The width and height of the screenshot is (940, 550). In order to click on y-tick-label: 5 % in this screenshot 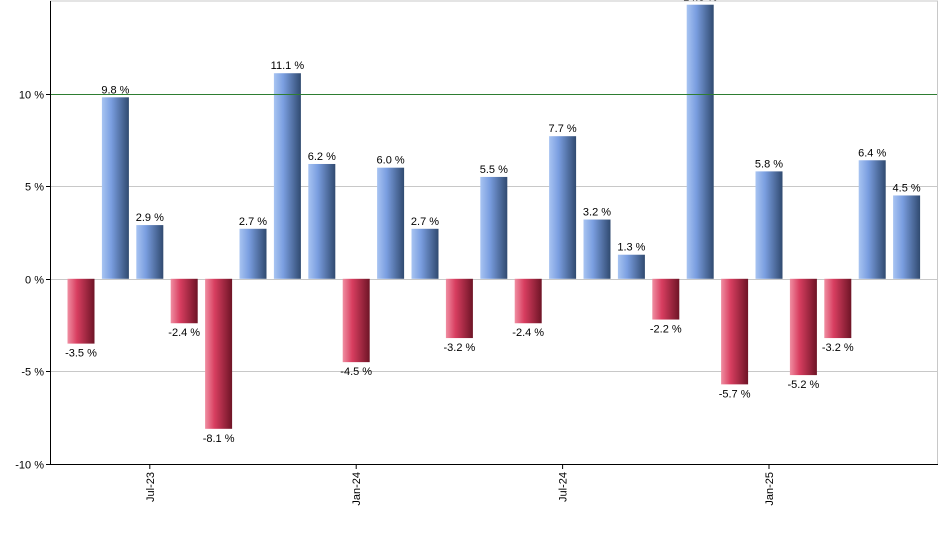, I will do `click(34, 188)`.